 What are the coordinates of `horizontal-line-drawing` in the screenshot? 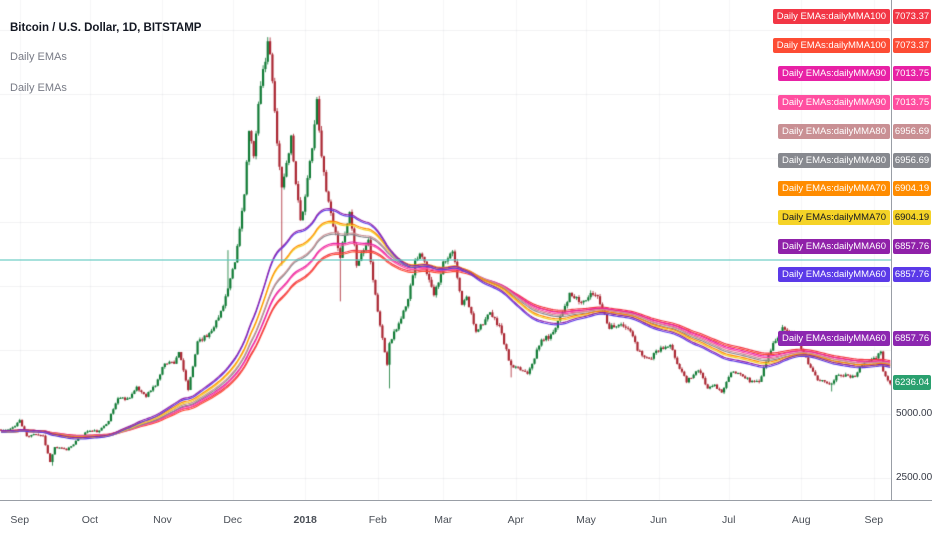 It's located at (445, 260).